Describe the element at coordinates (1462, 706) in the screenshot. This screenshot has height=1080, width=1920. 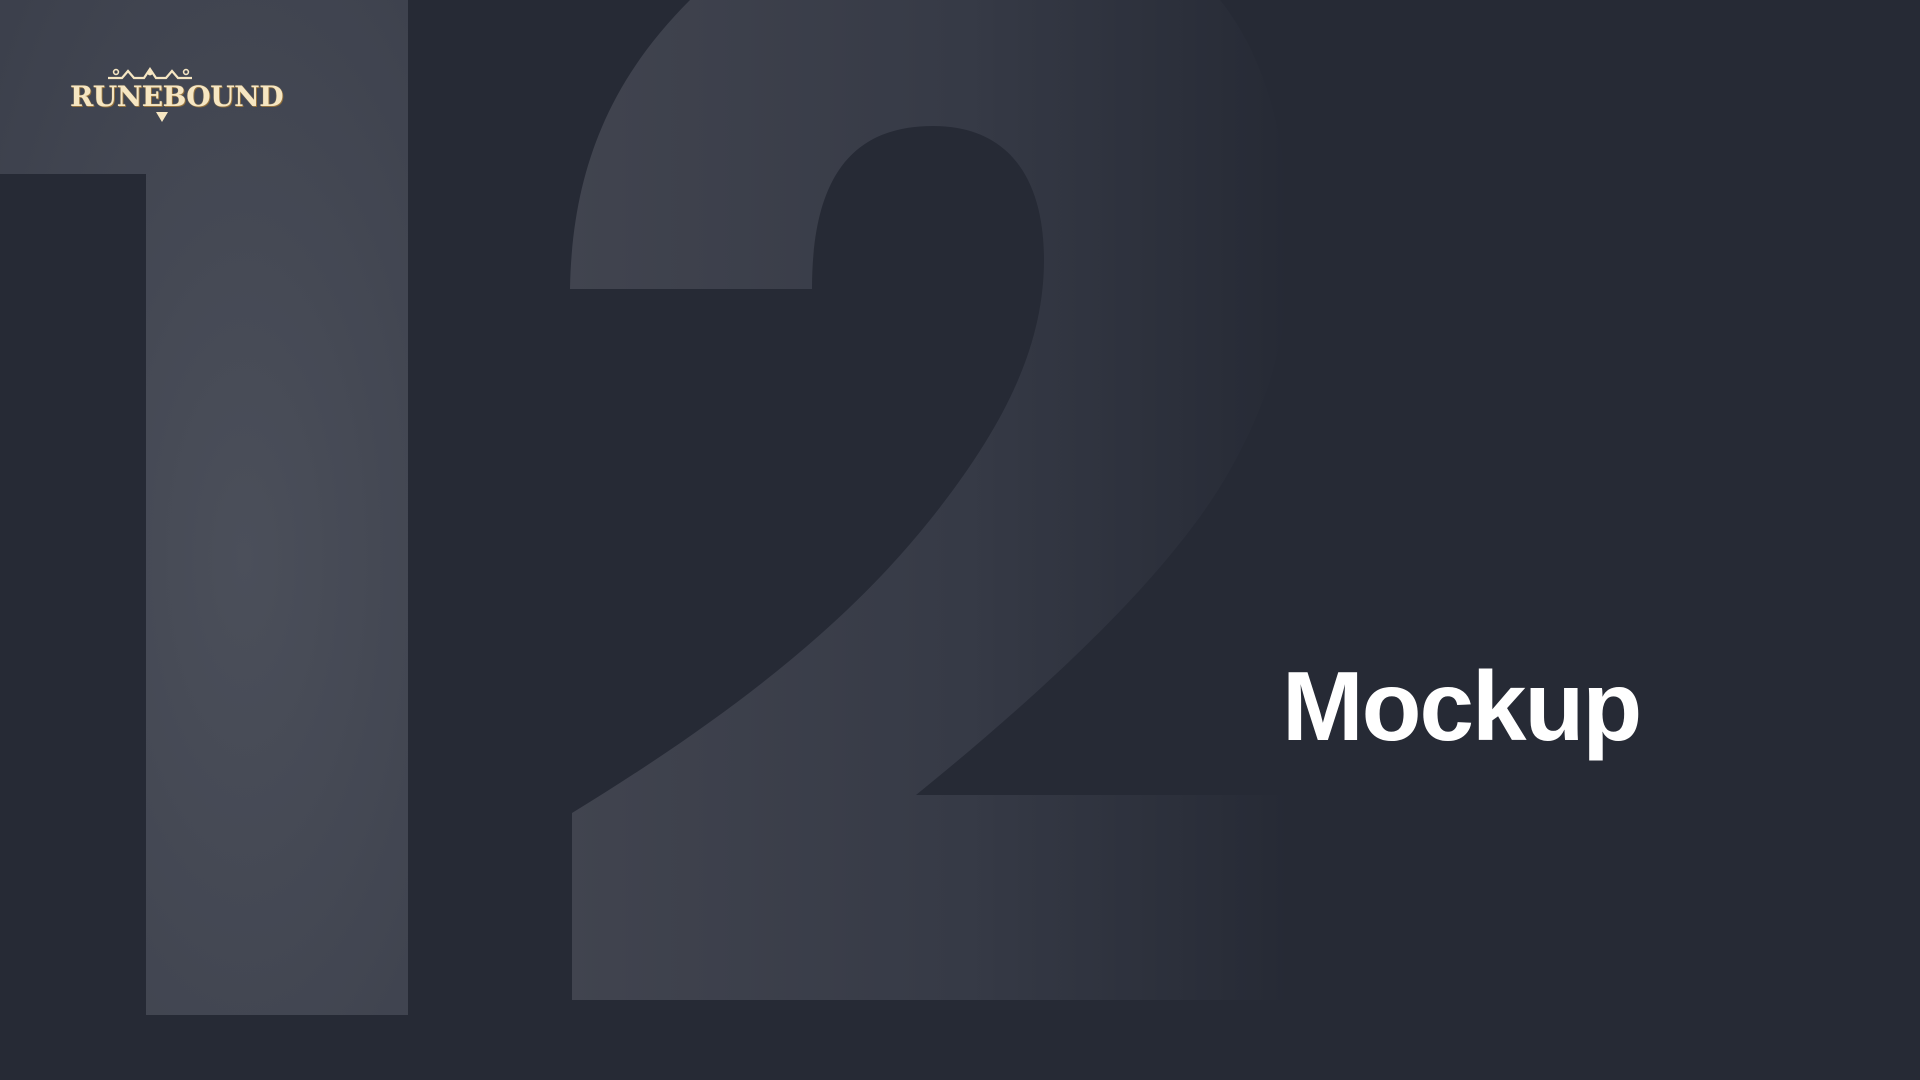
I see `section-title: Mockup` at that location.